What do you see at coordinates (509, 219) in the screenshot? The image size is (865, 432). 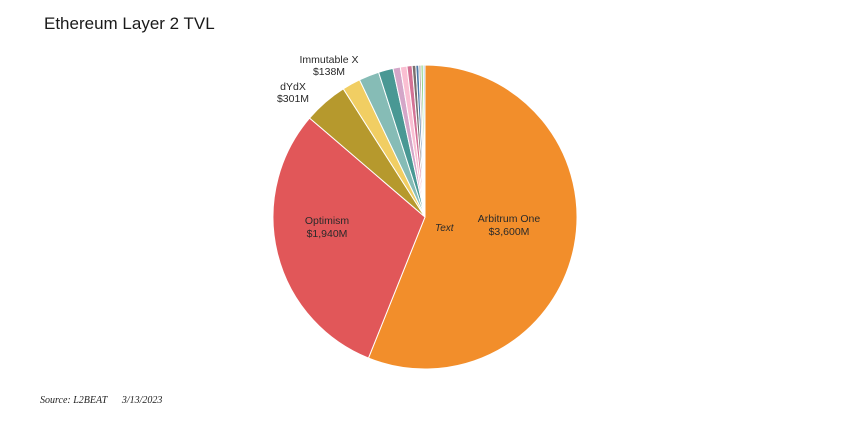 I see `slice-label-arbitrum-one: Arbitrum One` at bounding box center [509, 219].